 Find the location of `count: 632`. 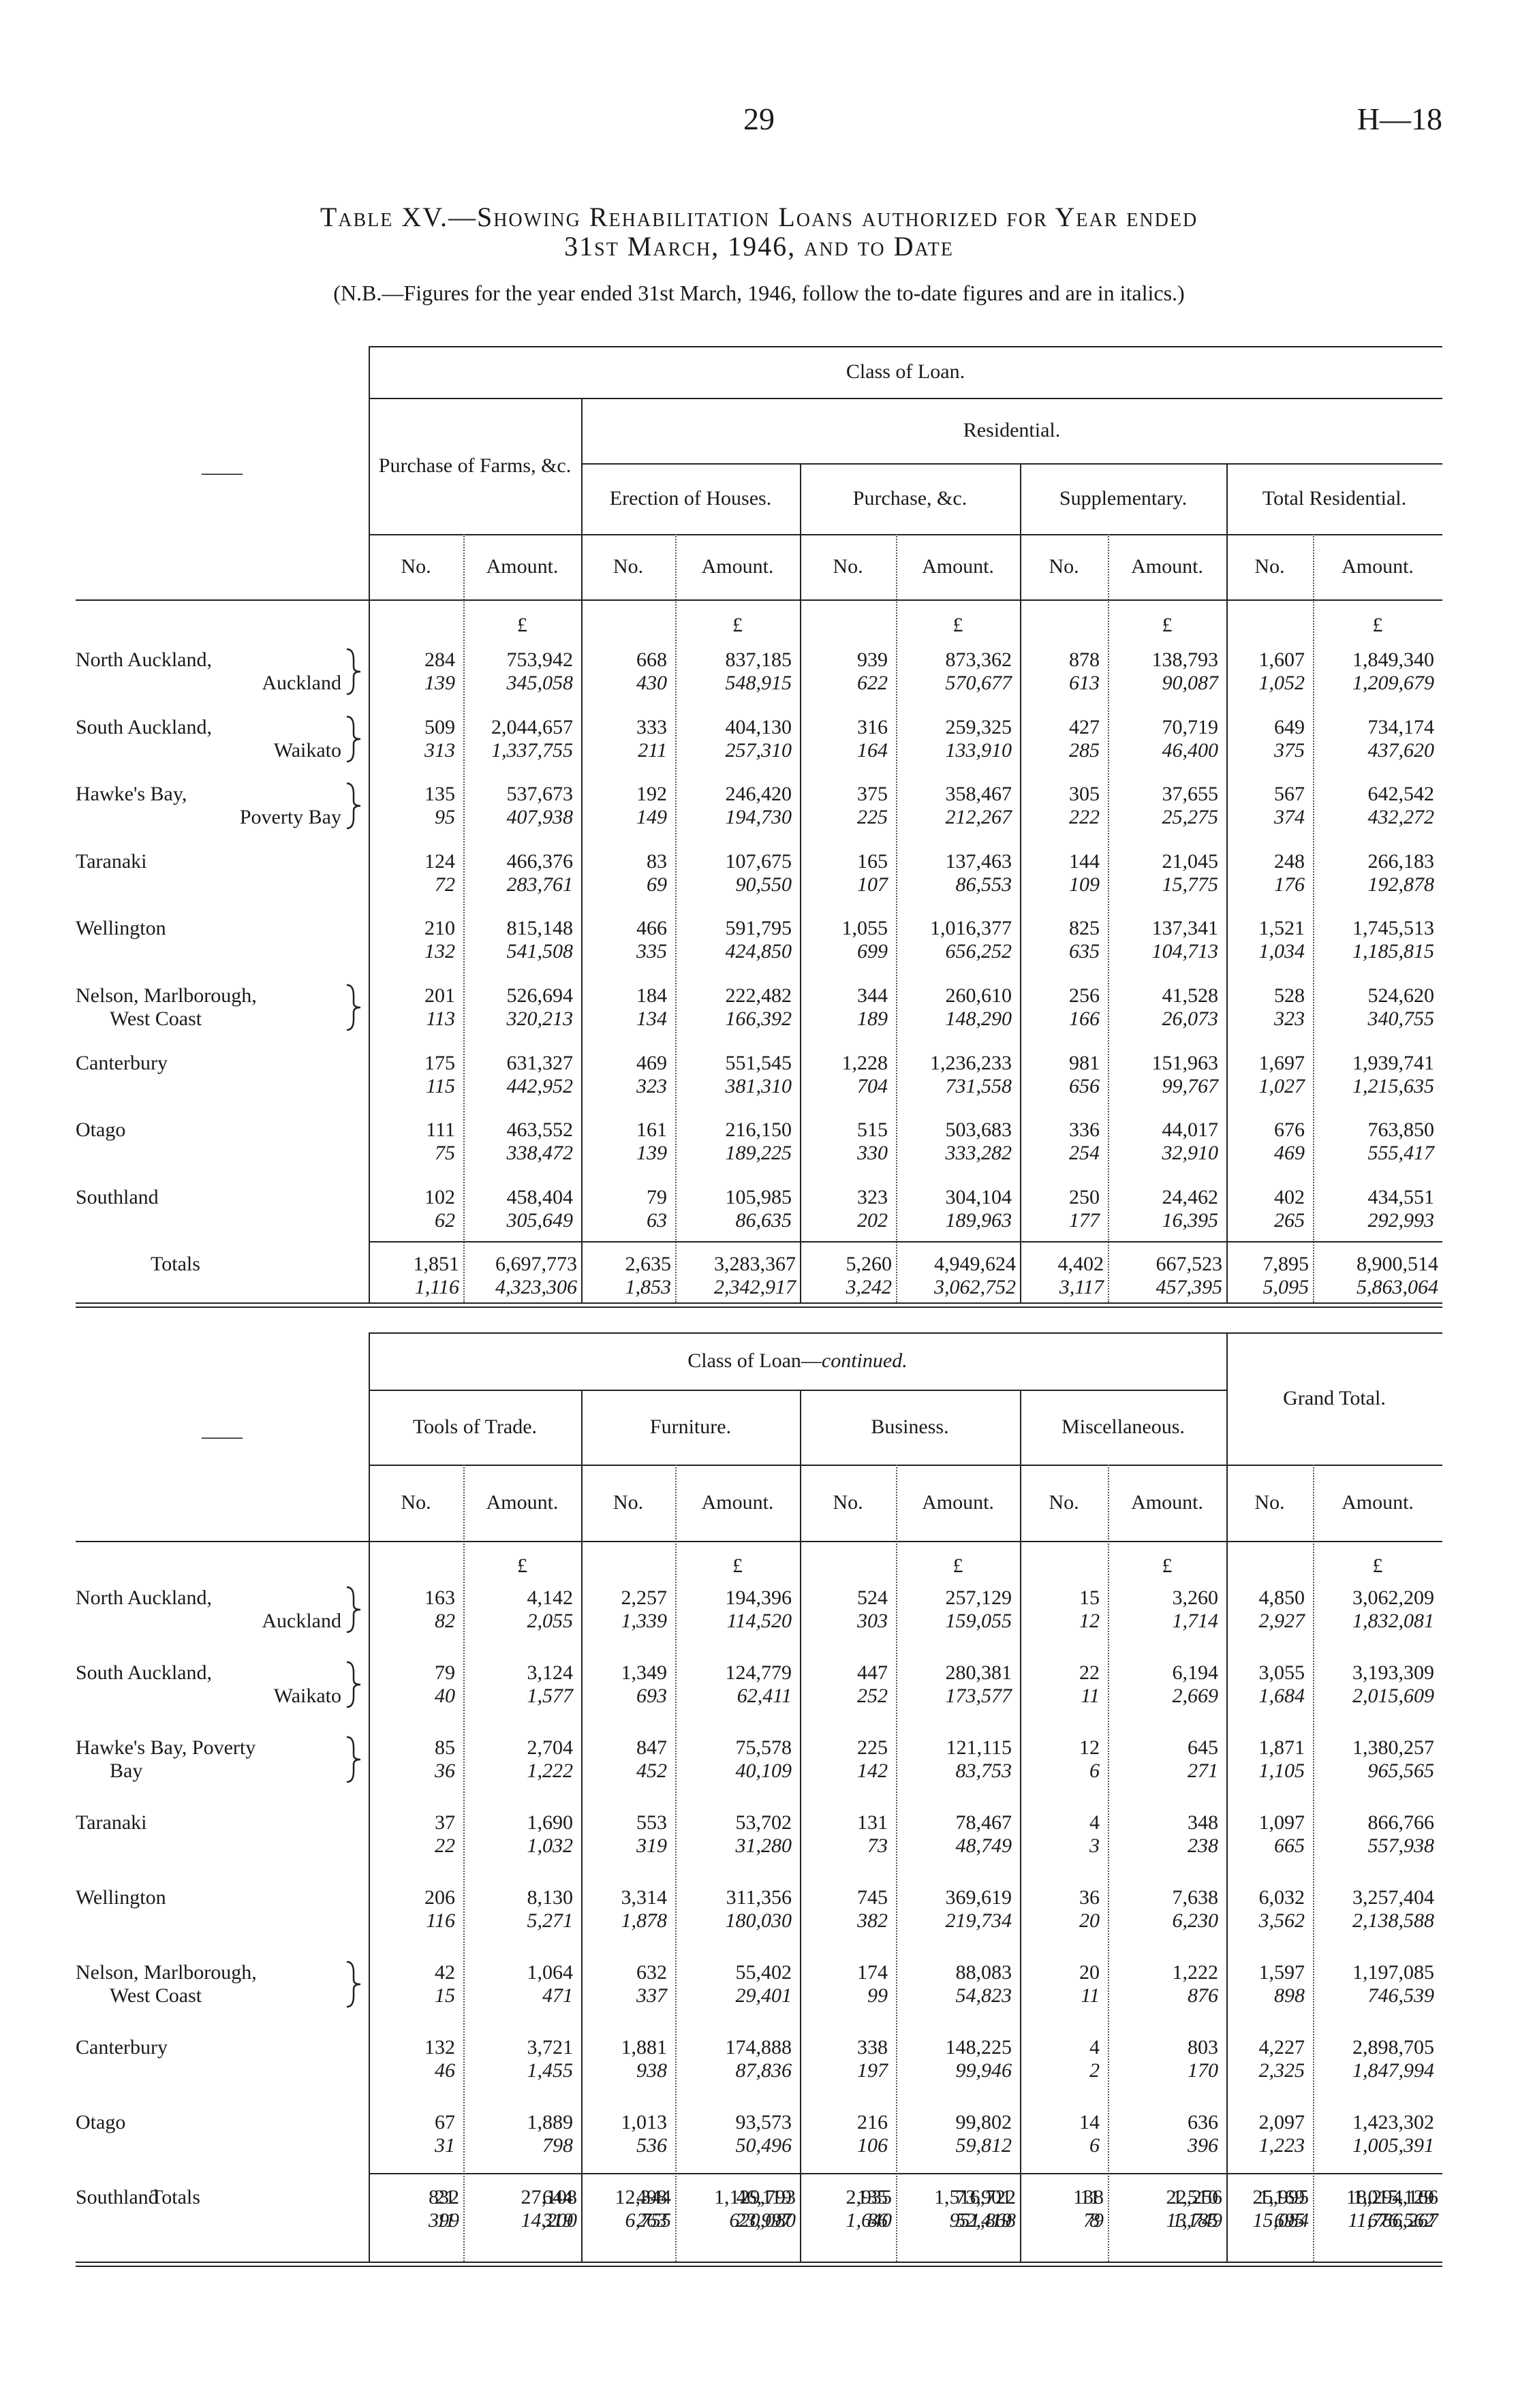

count: 632 is located at coordinates (651, 1972).